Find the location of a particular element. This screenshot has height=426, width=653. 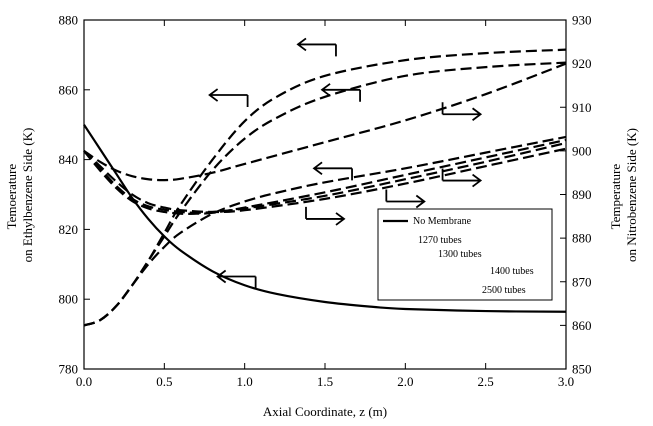

y-right-tick-label: 930 is located at coordinates (582, 20).